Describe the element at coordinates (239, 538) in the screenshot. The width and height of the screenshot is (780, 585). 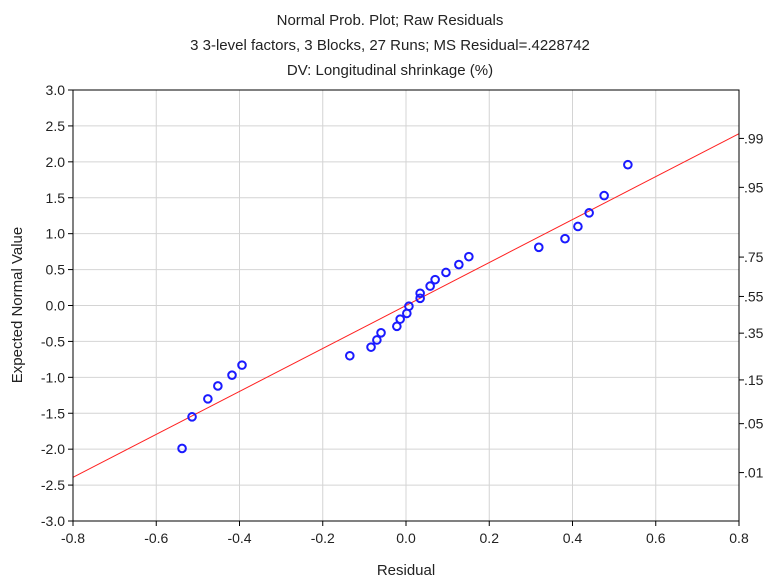
I see `x-tick-label: -0.4` at that location.